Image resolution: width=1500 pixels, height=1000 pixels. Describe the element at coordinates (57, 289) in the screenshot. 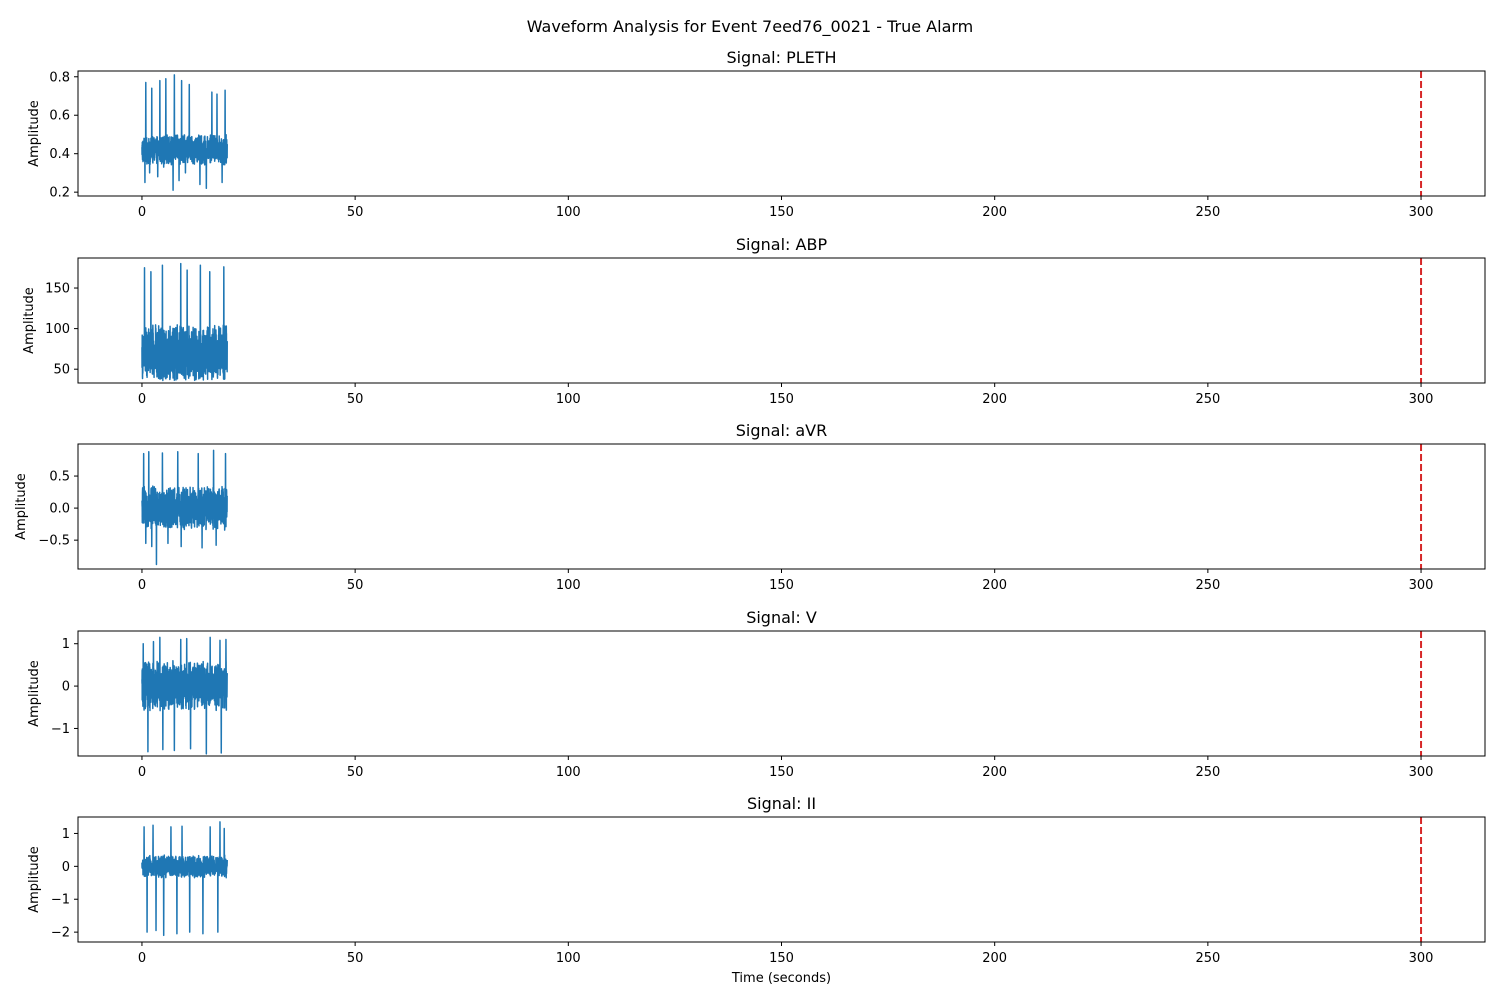

I see `y-tick-label: 150` at that location.